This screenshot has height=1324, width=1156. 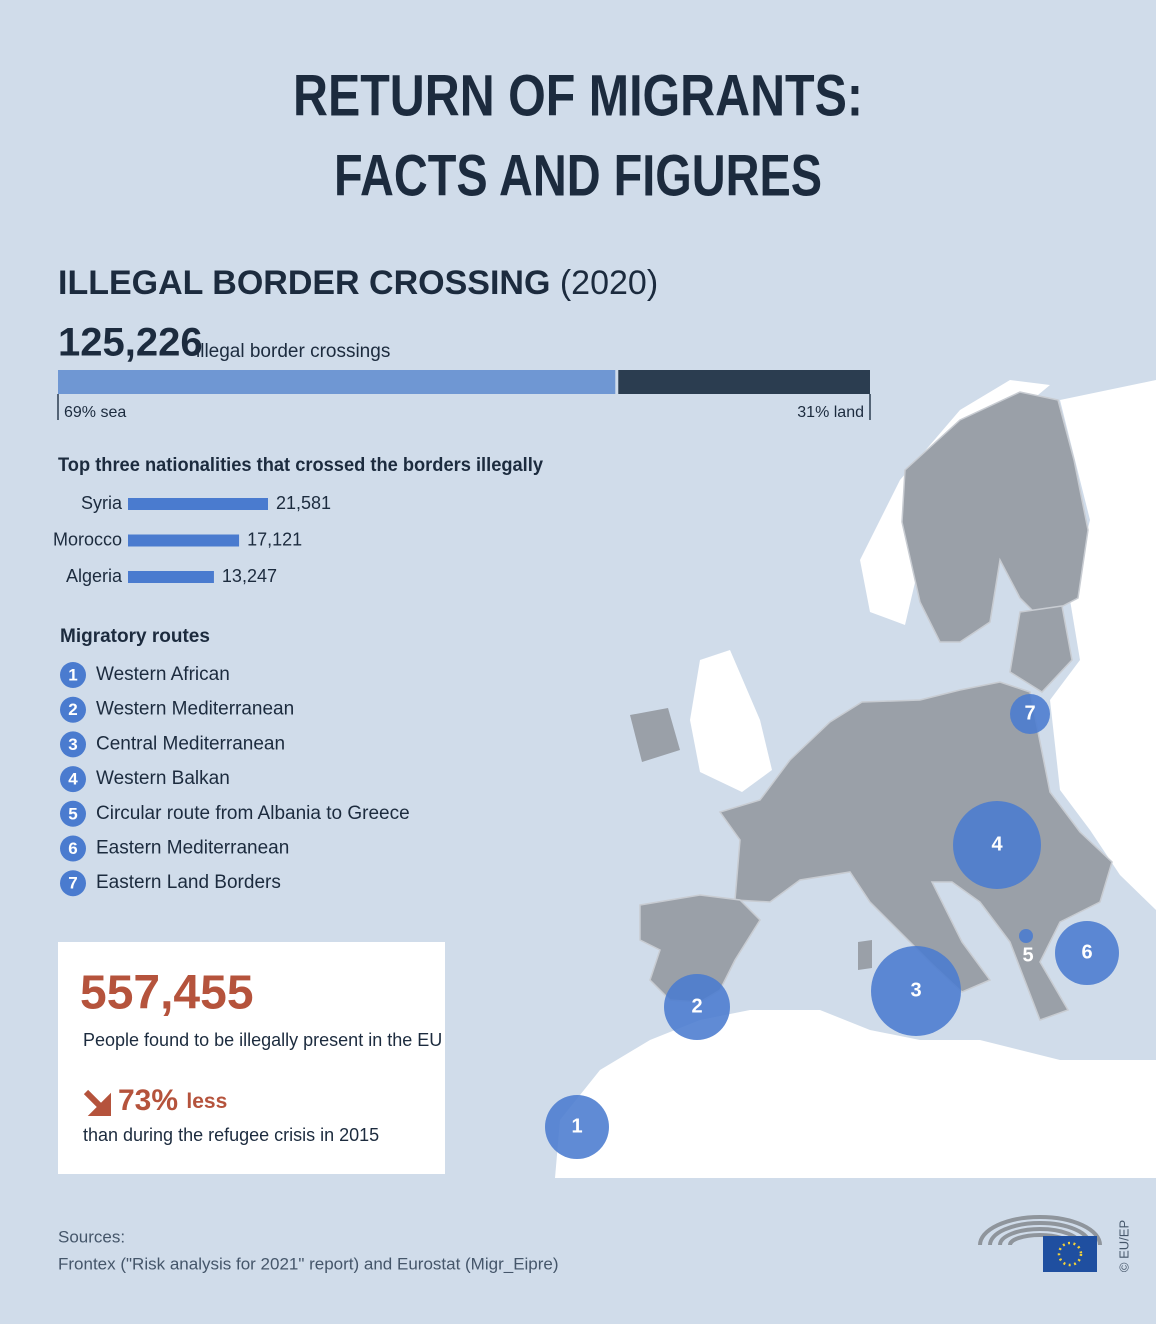 What do you see at coordinates (97, 1102) in the screenshot?
I see `down-arrow` at bounding box center [97, 1102].